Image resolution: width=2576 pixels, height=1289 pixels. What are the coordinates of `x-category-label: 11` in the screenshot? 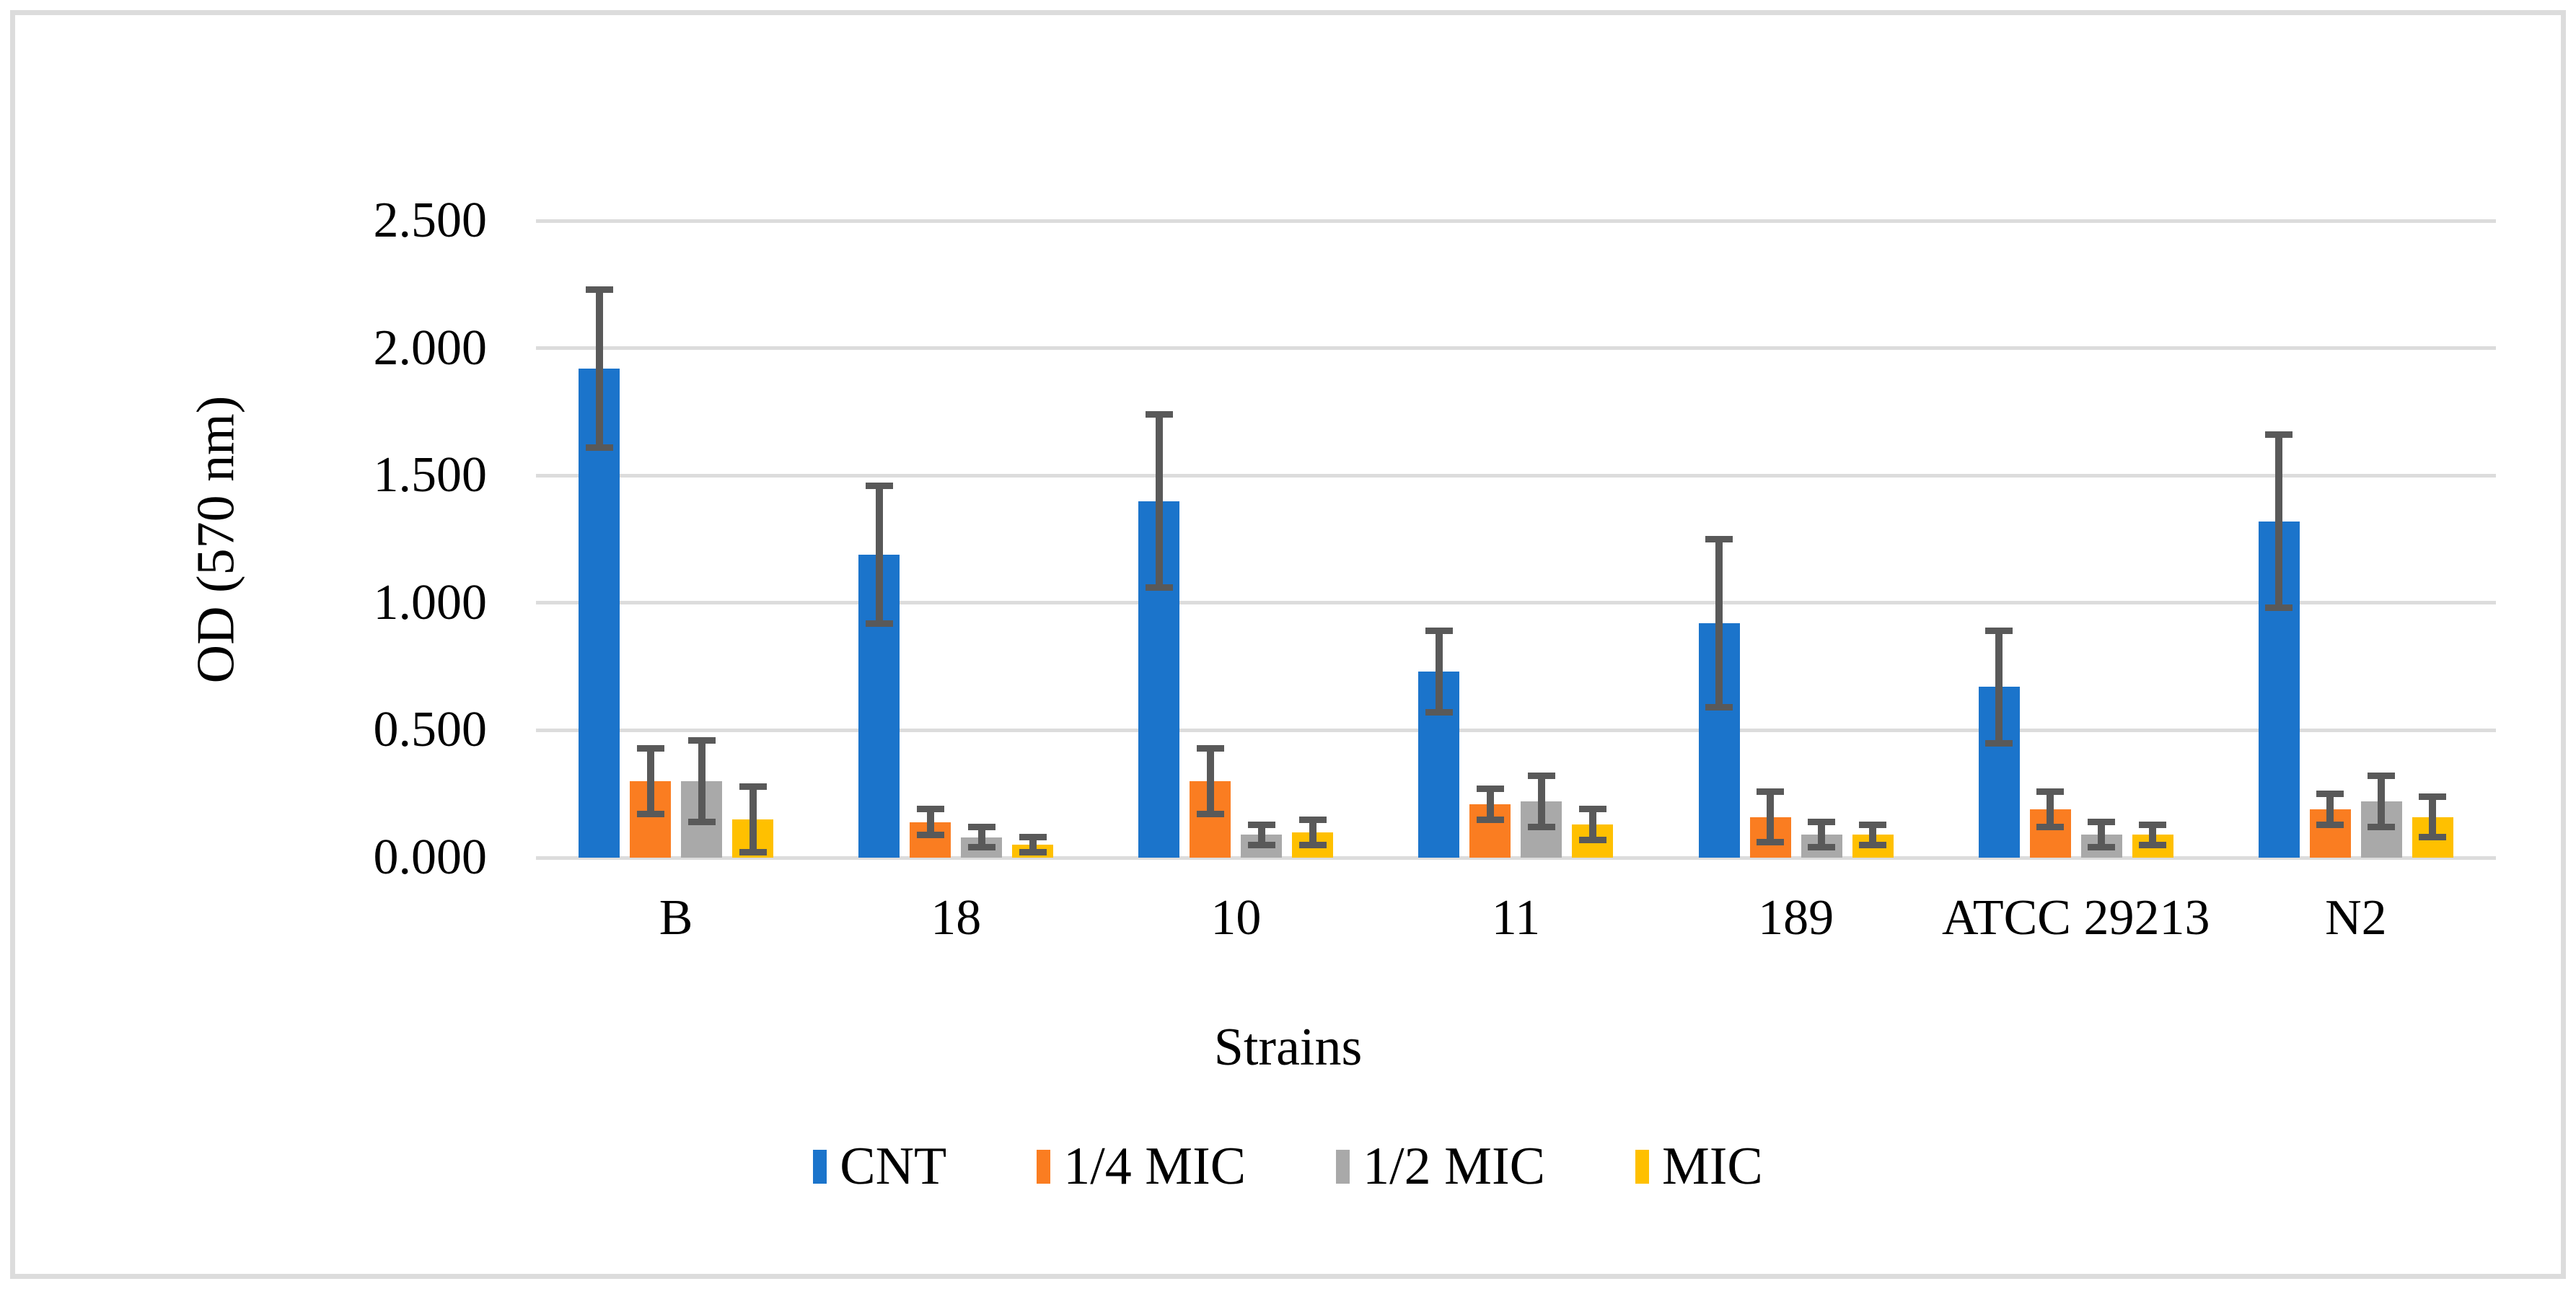 It's located at (1516, 918).